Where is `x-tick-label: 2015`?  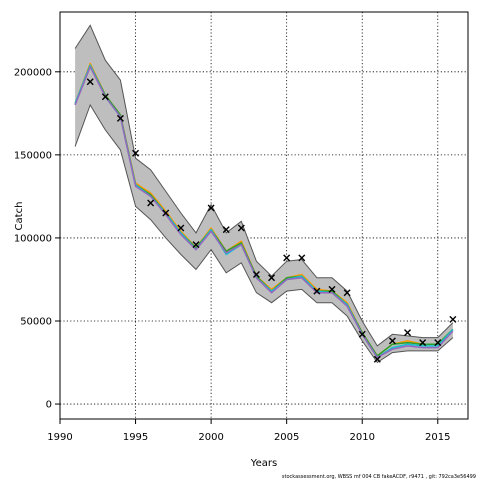 x-tick-label: 2015 is located at coordinates (437, 437).